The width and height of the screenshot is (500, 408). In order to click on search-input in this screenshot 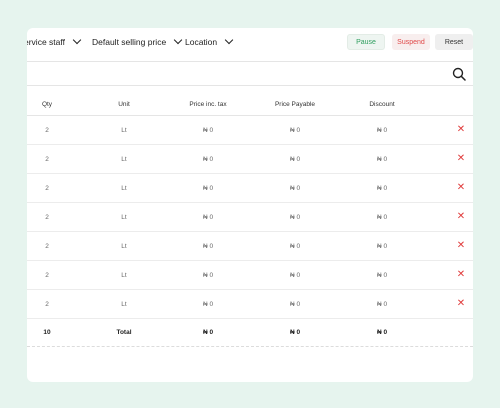, I will do `click(237, 73)`.